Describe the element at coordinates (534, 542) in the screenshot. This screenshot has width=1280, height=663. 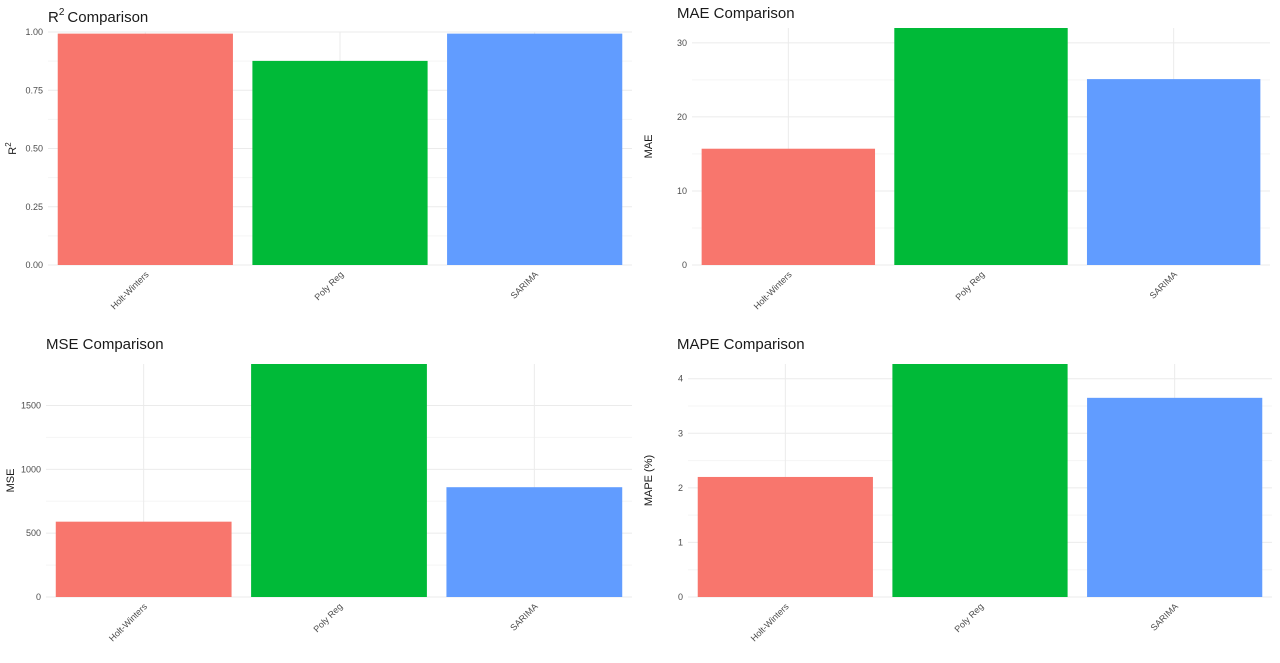
I see `mse-bar-sarima` at that location.